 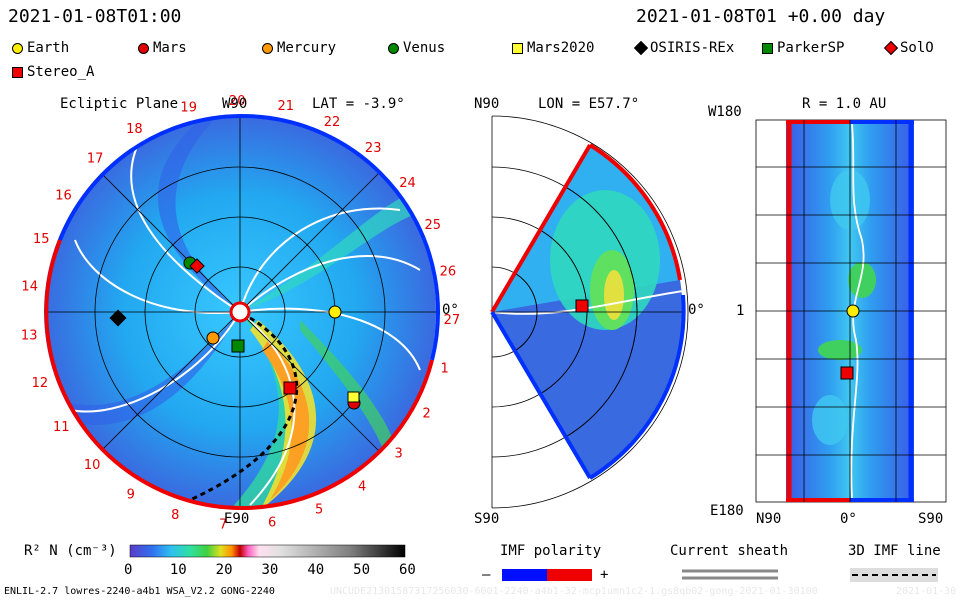 What do you see at coordinates (569, 575) in the screenshot?
I see `imf-positive-bar` at bounding box center [569, 575].